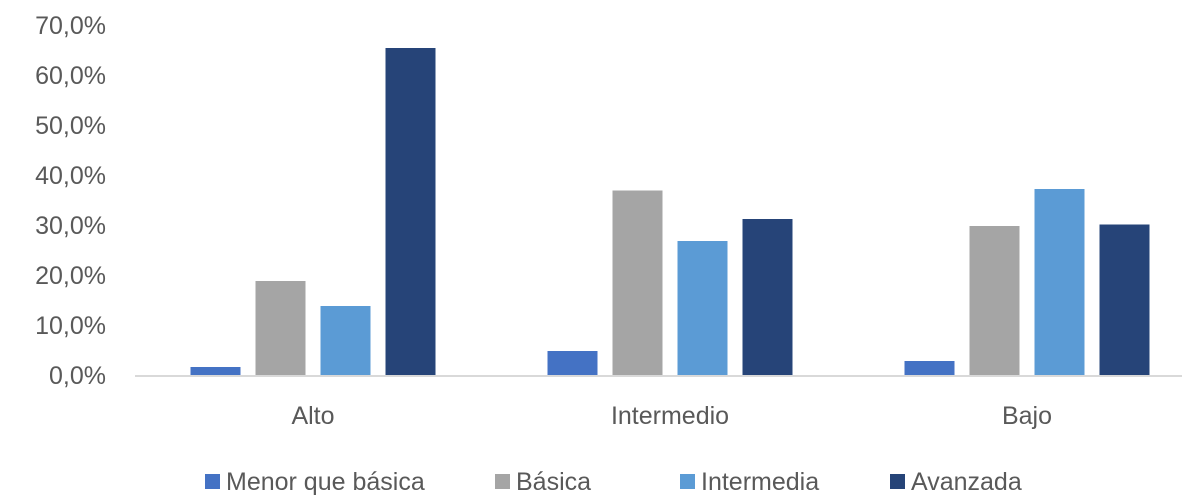 The image size is (1192, 496). I want to click on y-tick-label: 0,0%, so click(77, 376).